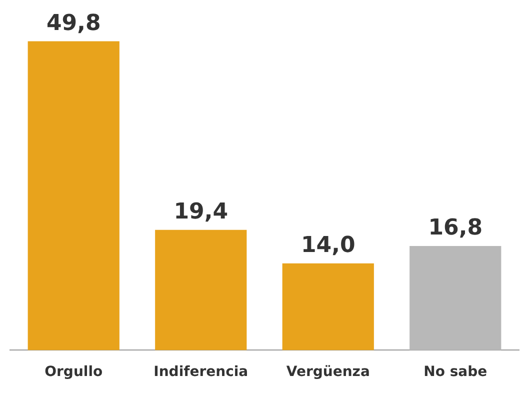 The image size is (529, 405). I want to click on data-label: 16,8, so click(455, 228).